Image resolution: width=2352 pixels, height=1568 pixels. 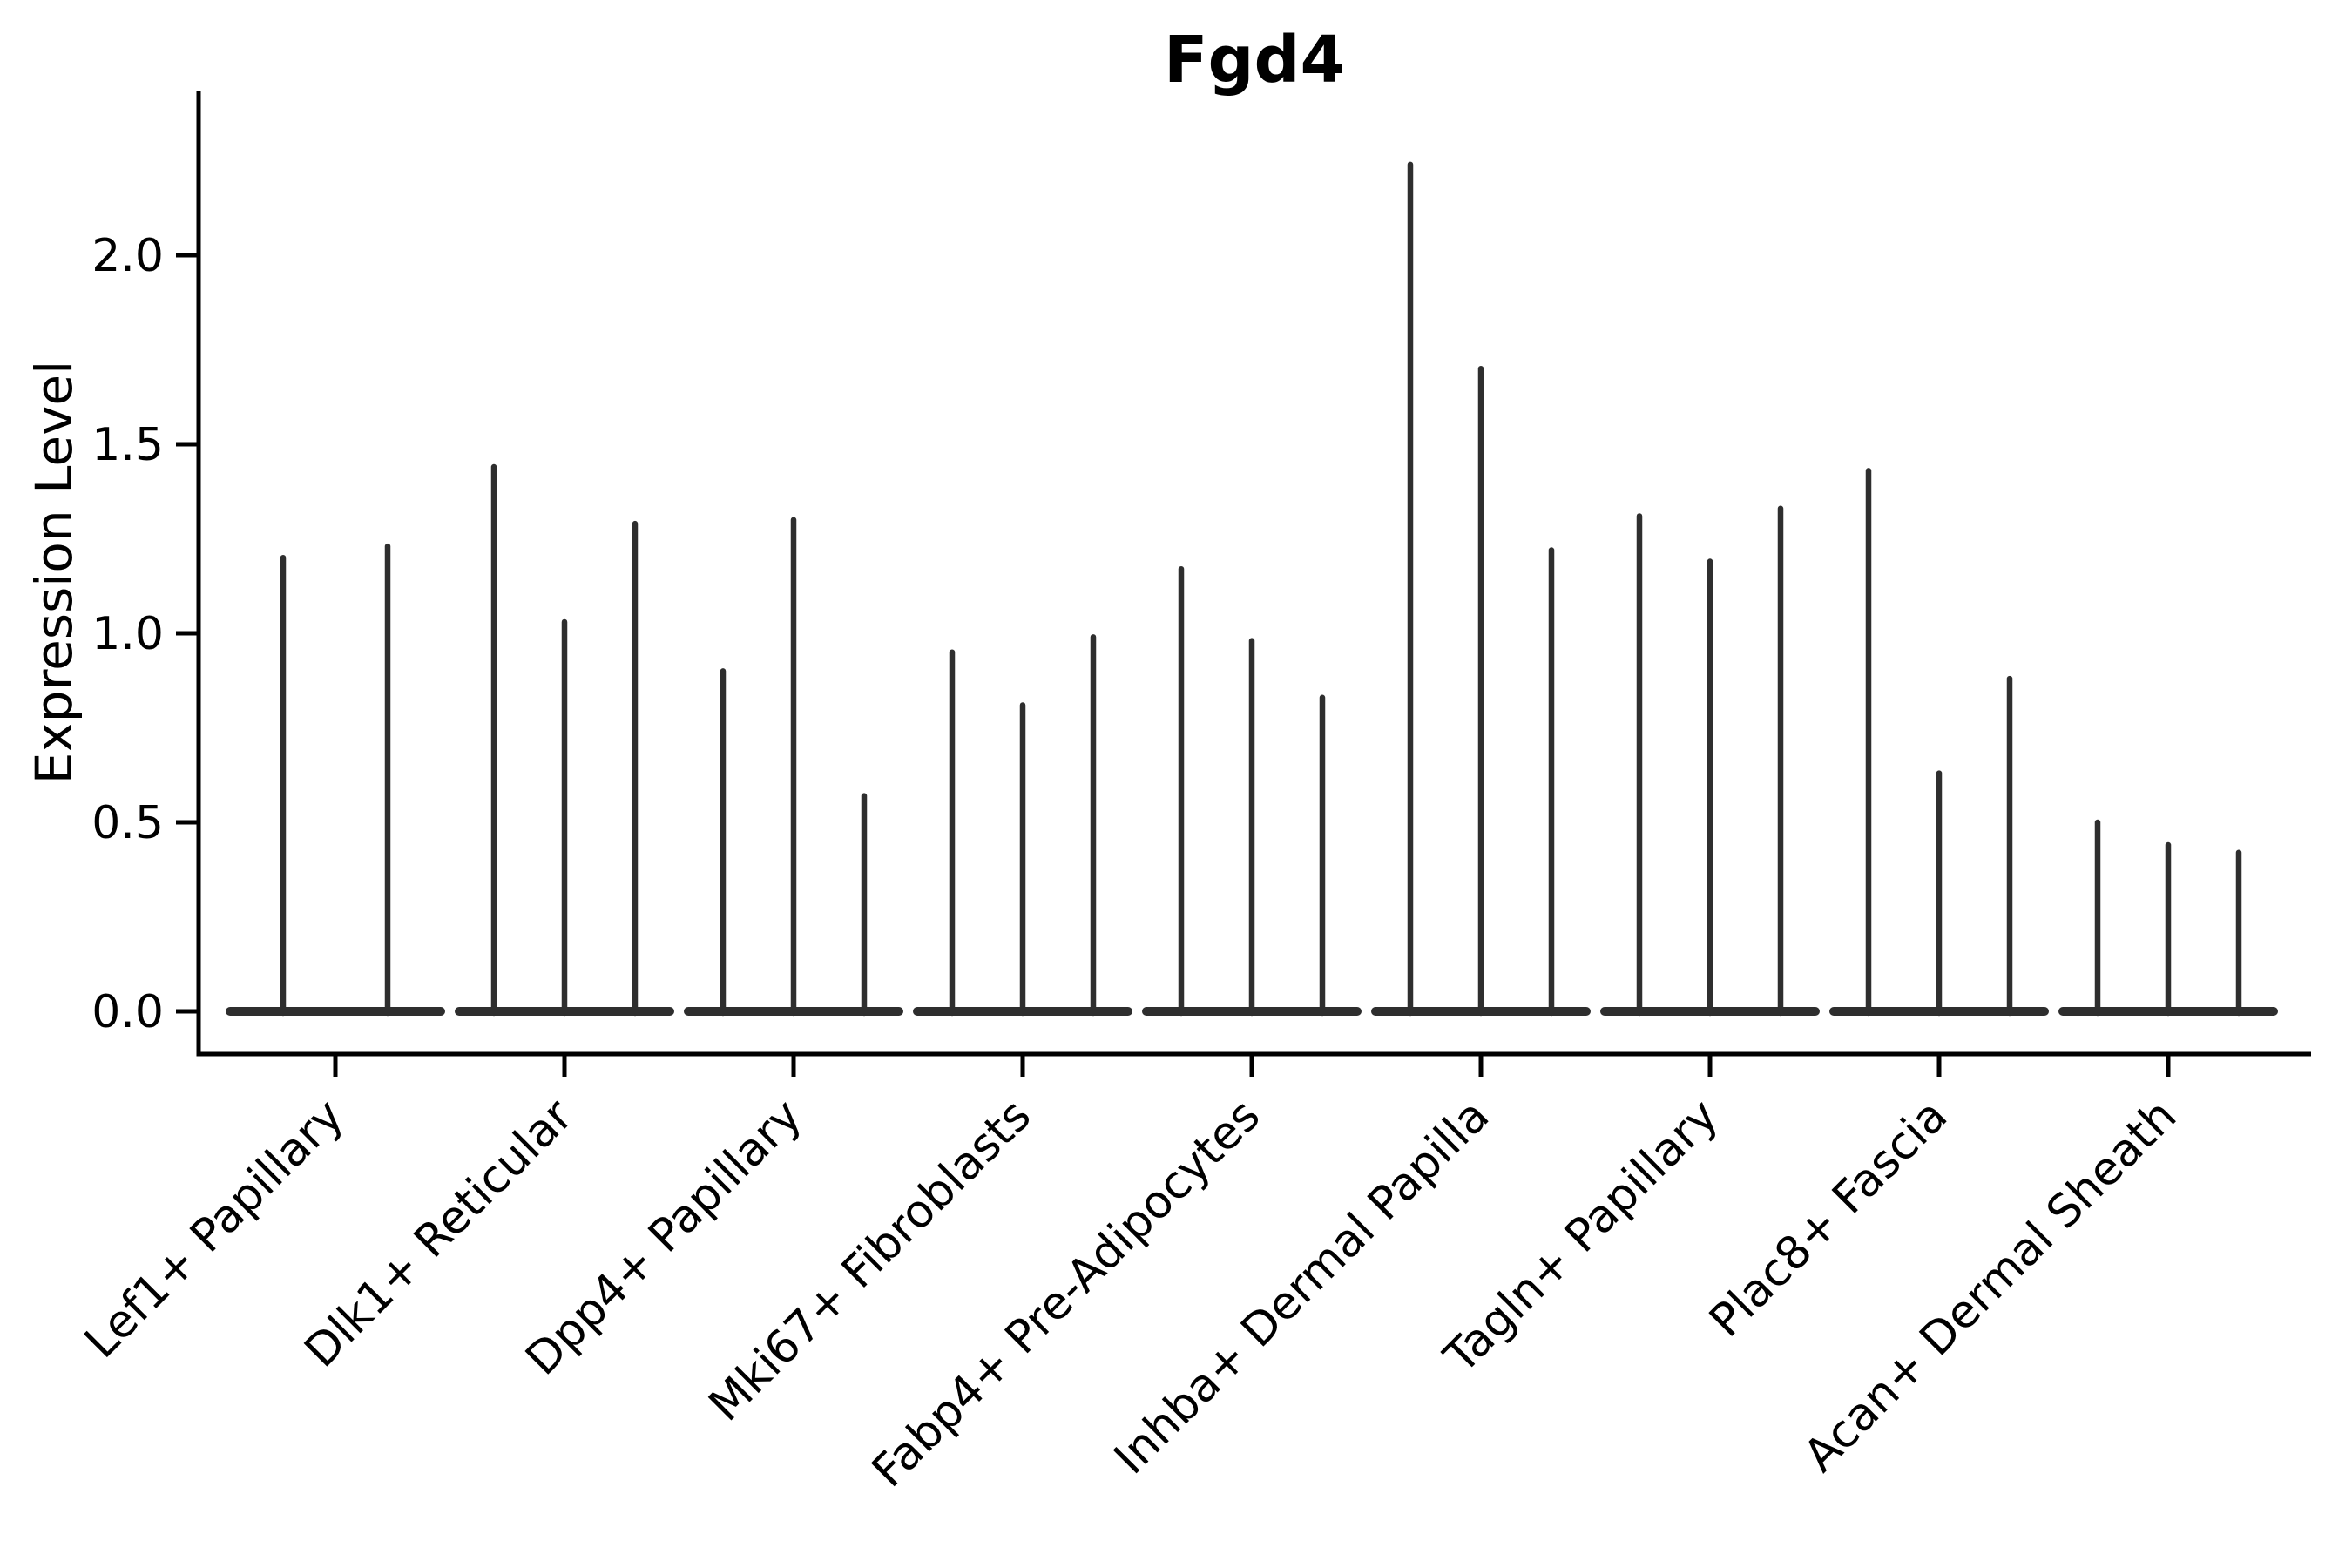 I want to click on y-tick-label: 1.5, so click(x=127, y=445).